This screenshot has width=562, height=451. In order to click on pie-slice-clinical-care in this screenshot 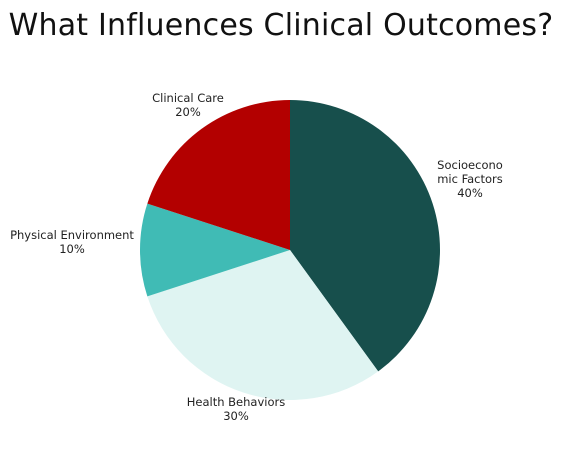, I will do `click(218, 175)`.